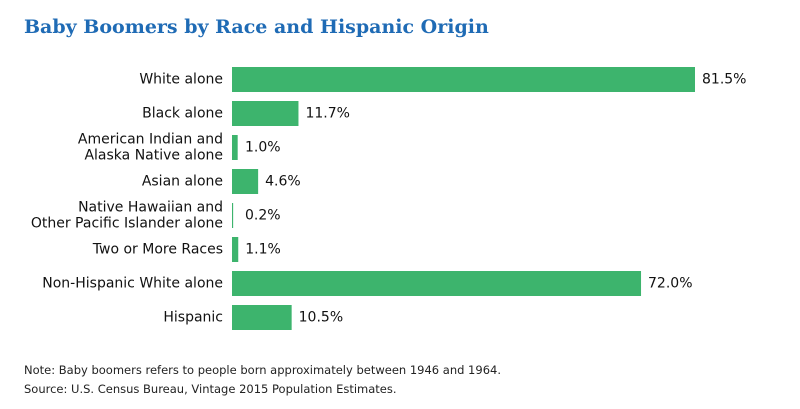  Describe the element at coordinates (256, 27) in the screenshot. I see `chart-title: Baby Boomers by Race and Hispanic Origin` at that location.